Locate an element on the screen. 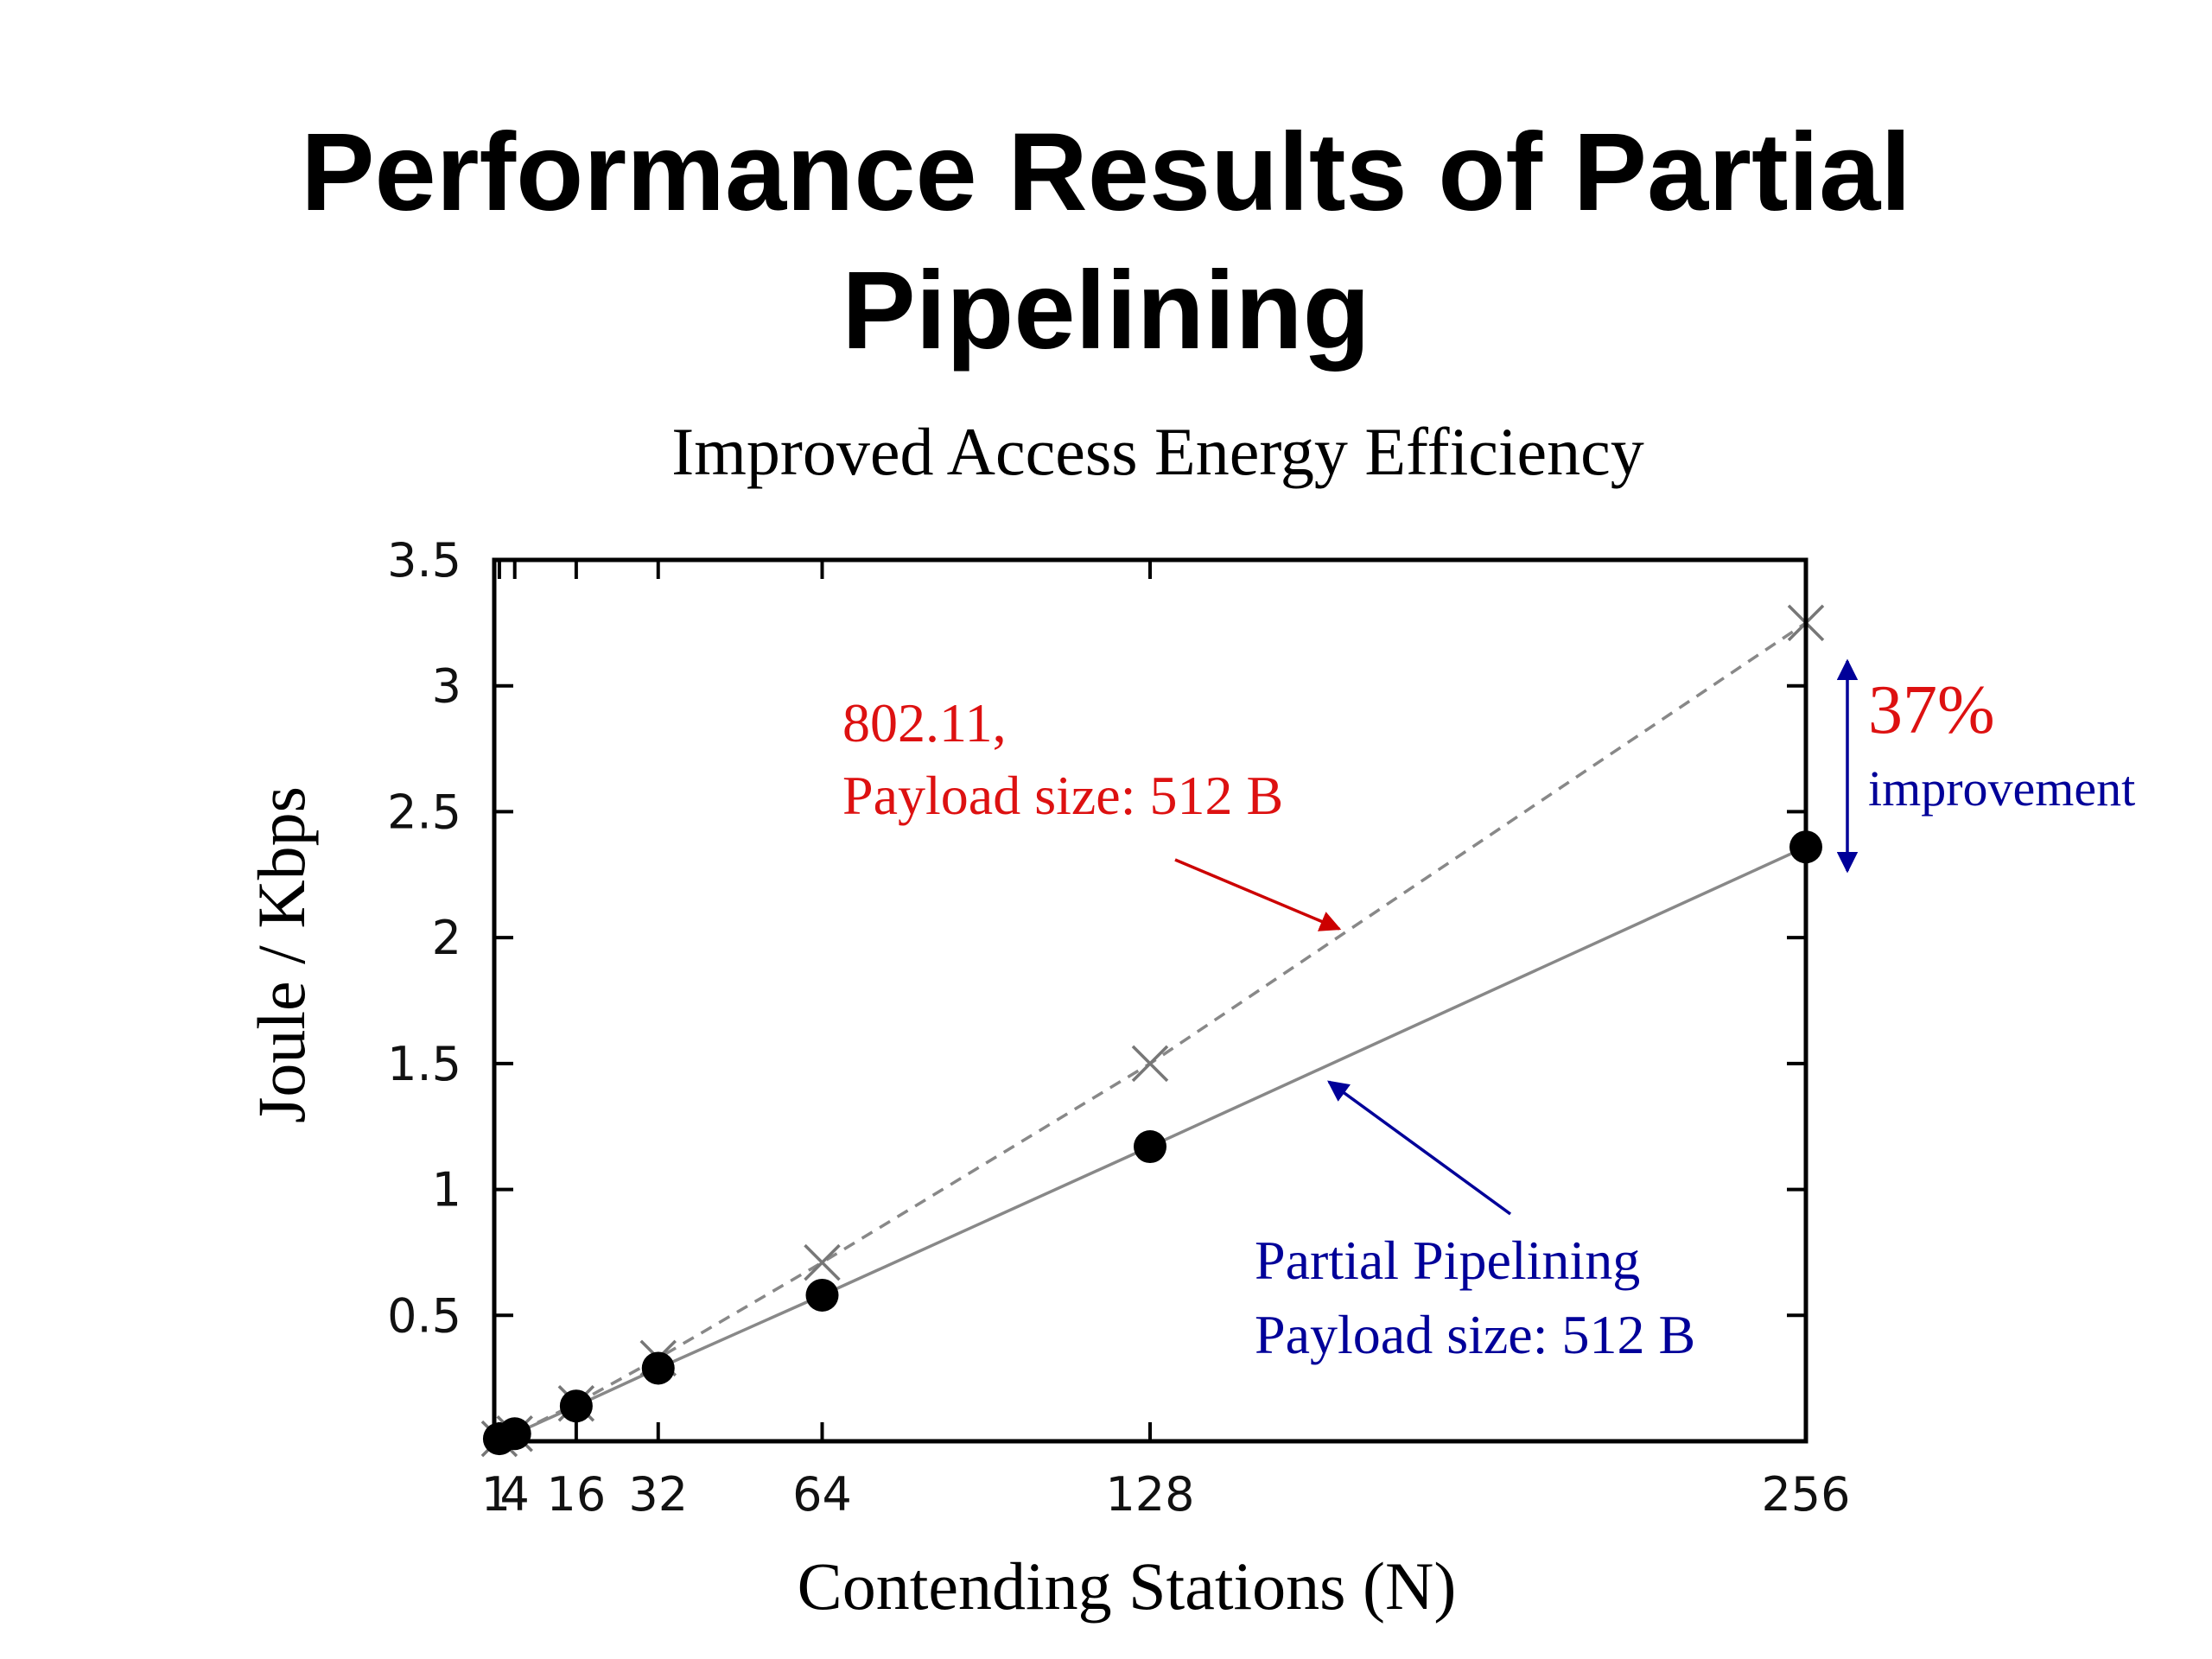  y-axis-title: Joule / Kbps is located at coordinates (281, 955).